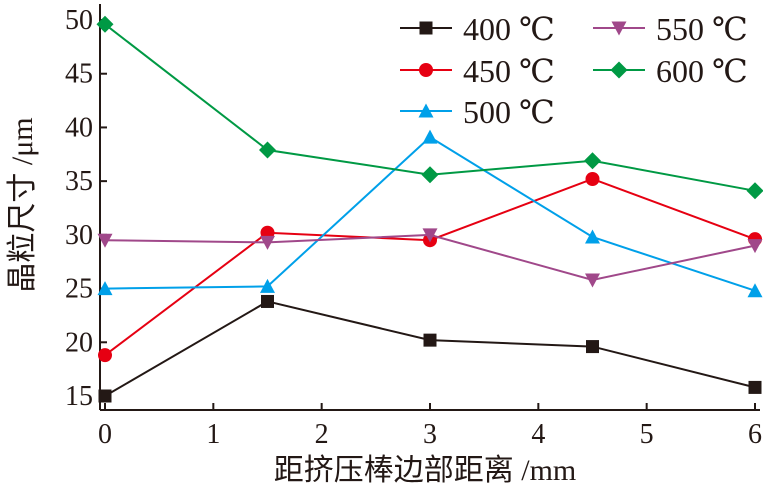 The width and height of the screenshot is (763, 496). I want to click on legend-label: 450 ℃, so click(509, 71).